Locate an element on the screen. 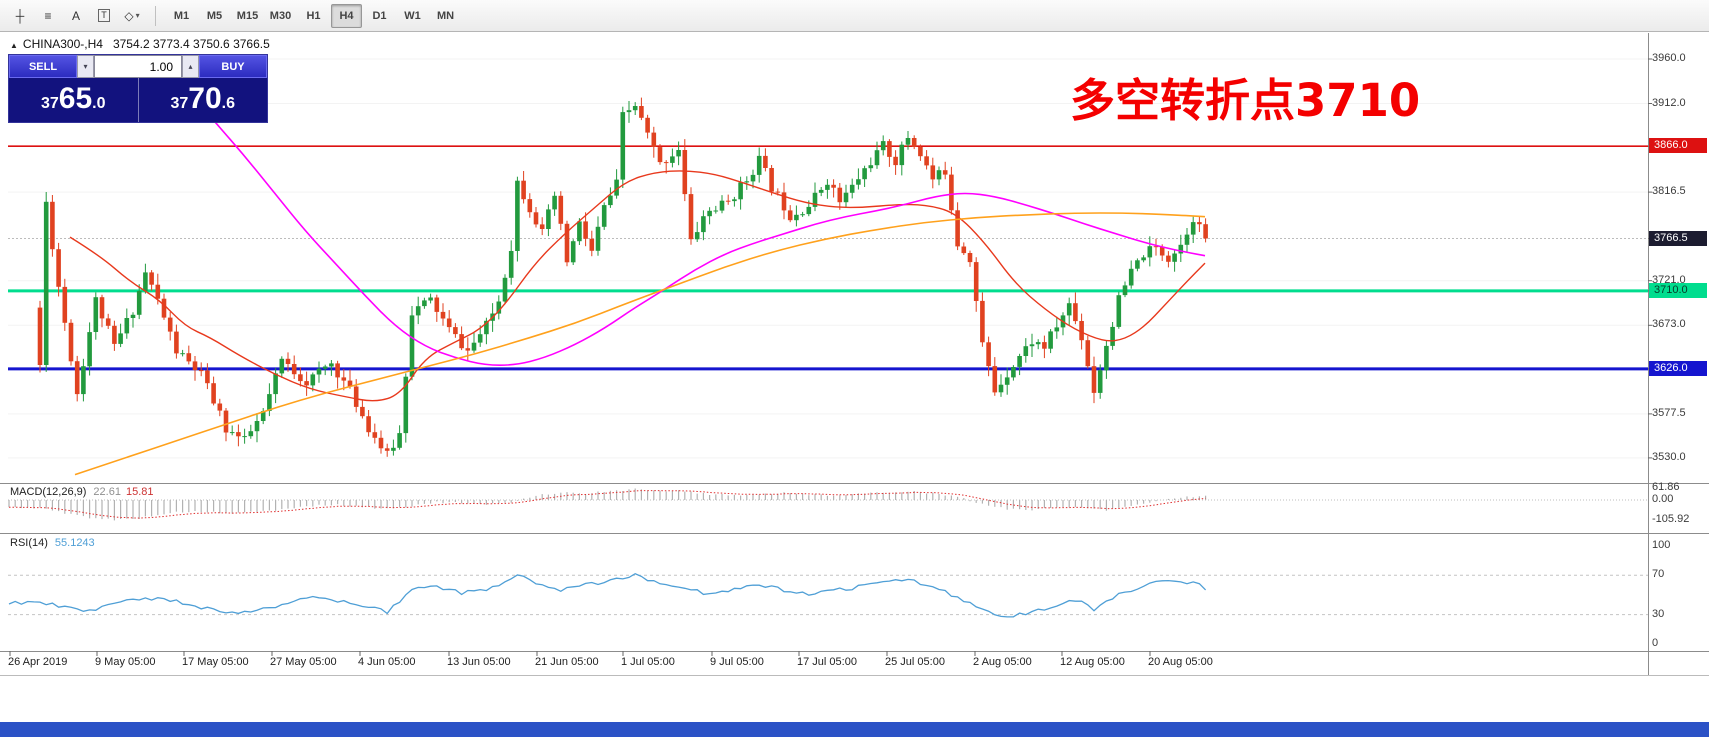 Image resolution: width=1709 pixels, height=737 pixels. sell-price-tail: .0 is located at coordinates (99, 103).